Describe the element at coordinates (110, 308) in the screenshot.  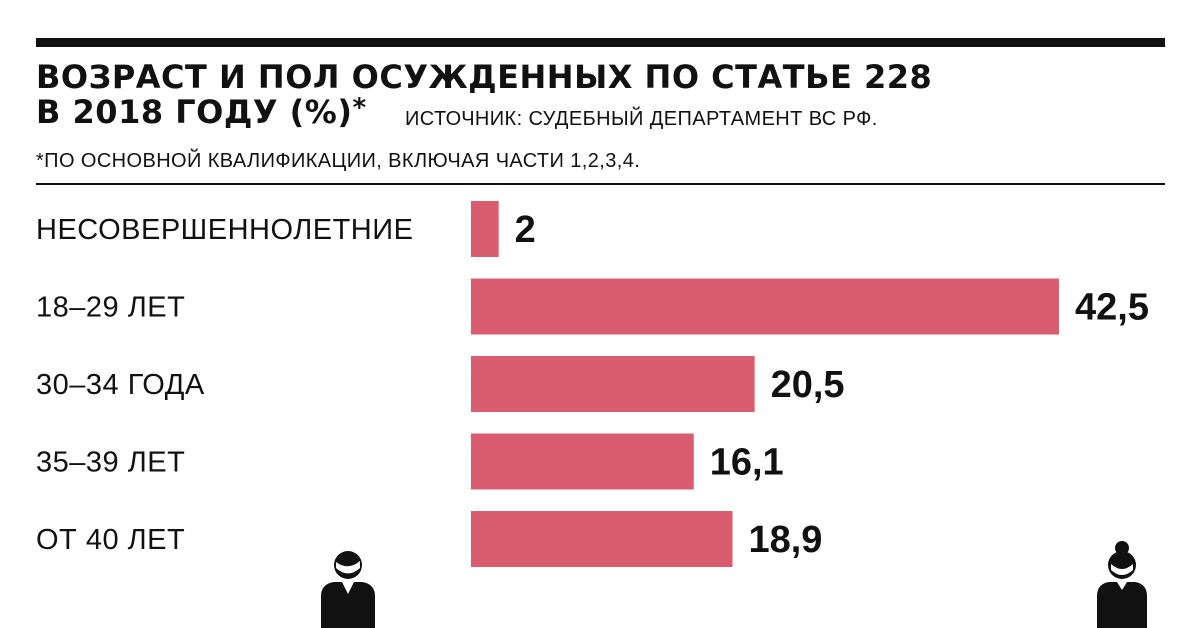
I see `category-label-1: 18–29 ЛЕТ` at that location.